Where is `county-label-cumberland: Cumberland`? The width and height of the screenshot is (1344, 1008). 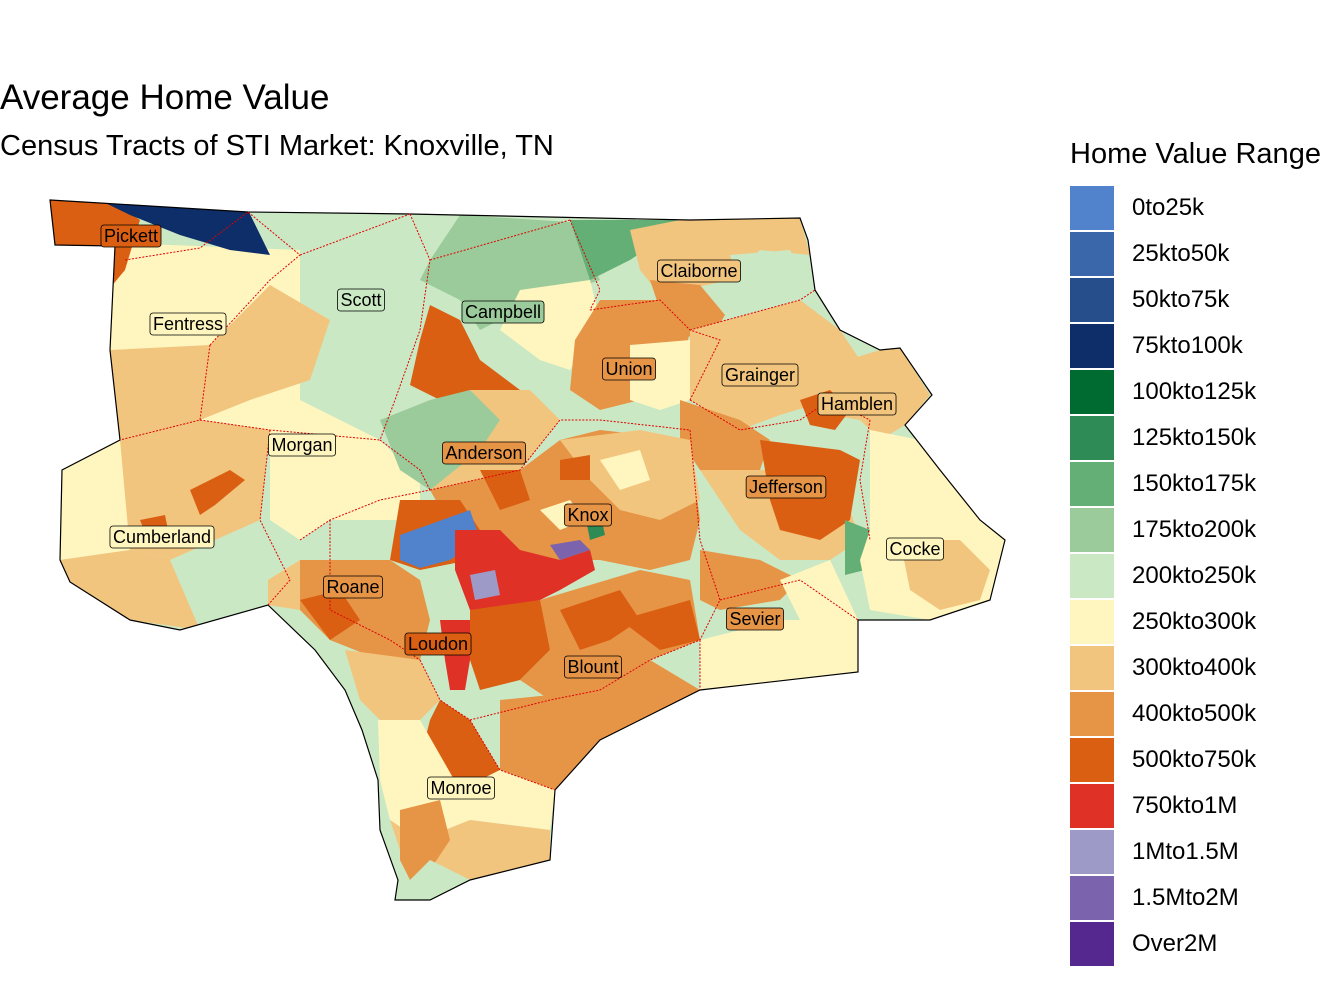 county-label-cumberland: Cumberland is located at coordinates (162, 537).